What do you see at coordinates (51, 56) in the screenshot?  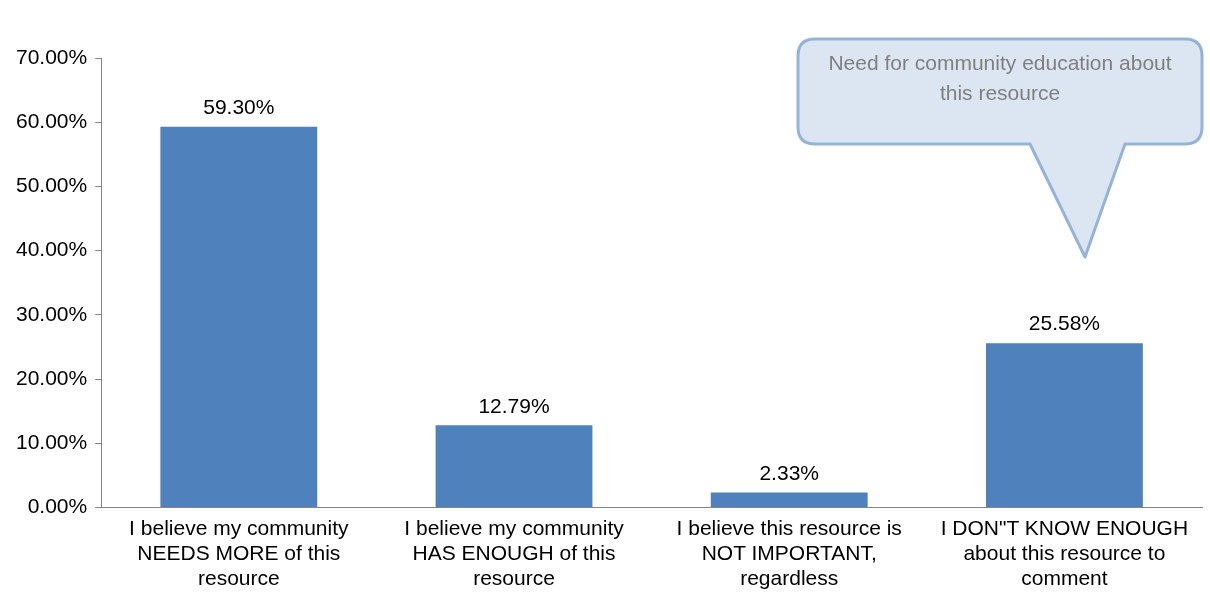 I see `y-tick-label: 70.00%` at bounding box center [51, 56].